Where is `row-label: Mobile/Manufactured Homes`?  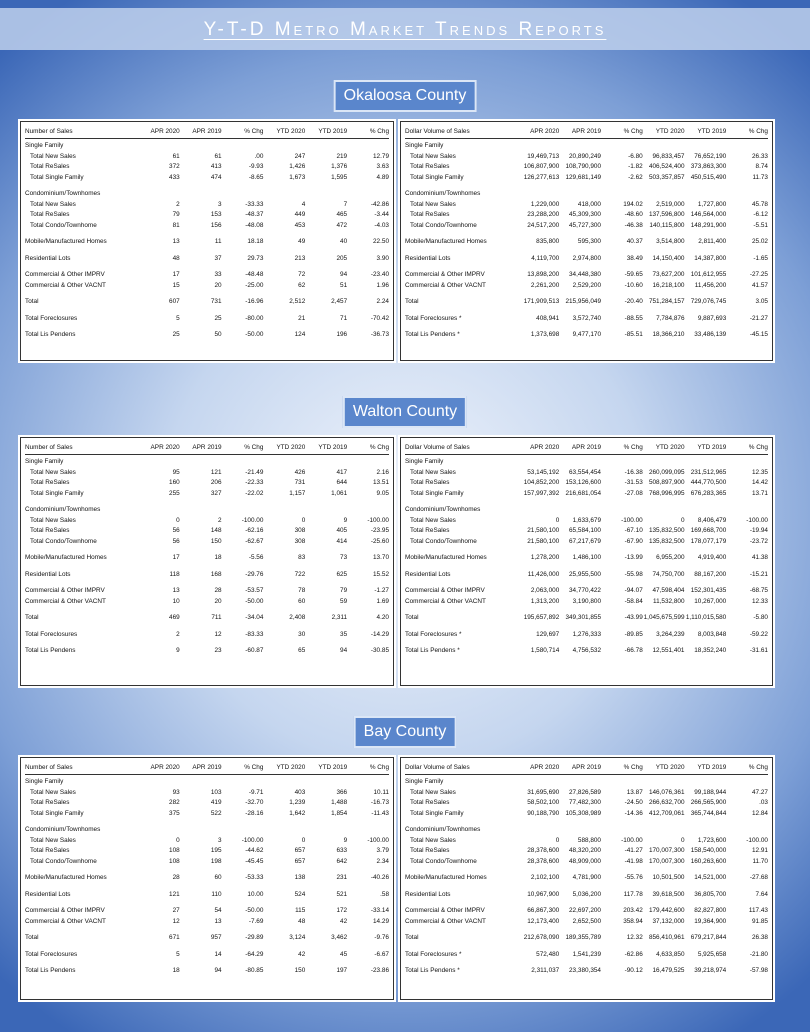 row-label: Mobile/Manufactured Homes is located at coordinates (66, 877).